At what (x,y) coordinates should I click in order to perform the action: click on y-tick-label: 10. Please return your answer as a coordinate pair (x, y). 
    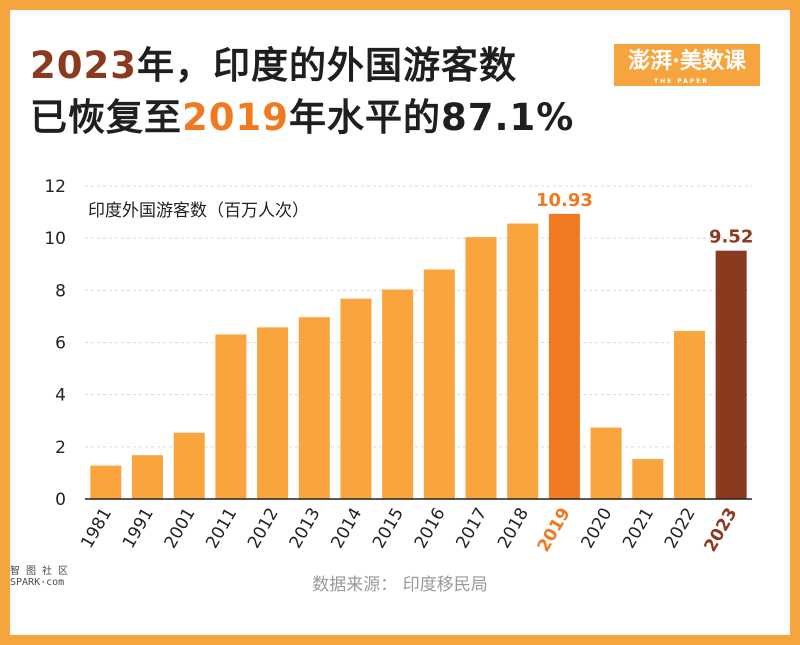
    Looking at the image, I should click on (55, 239).